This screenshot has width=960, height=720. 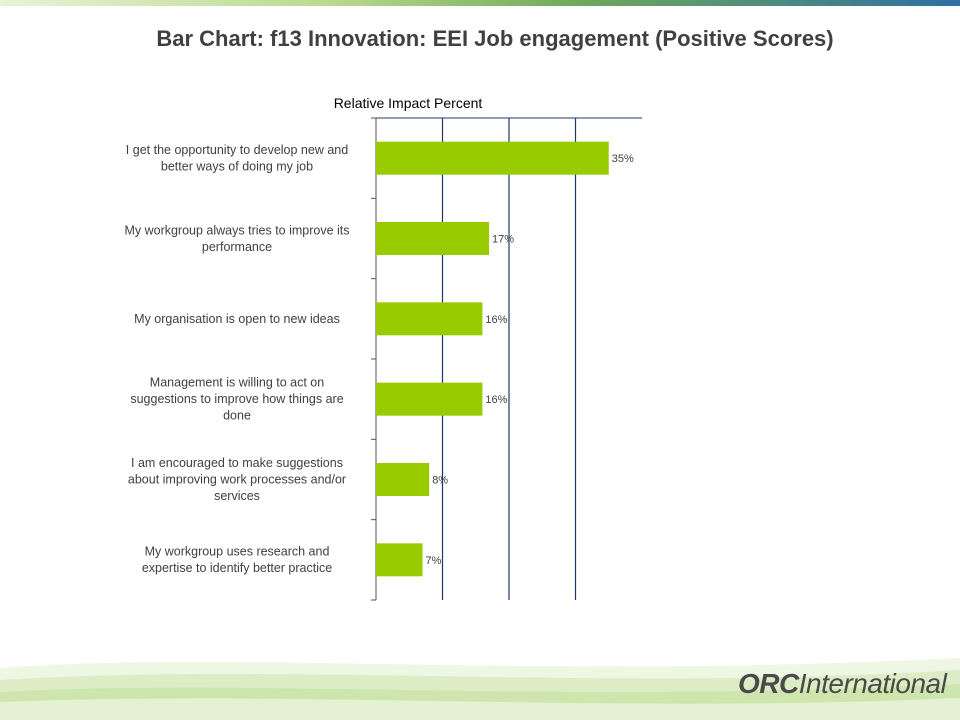 I want to click on footer-wave-decoration, so click(x=480, y=689).